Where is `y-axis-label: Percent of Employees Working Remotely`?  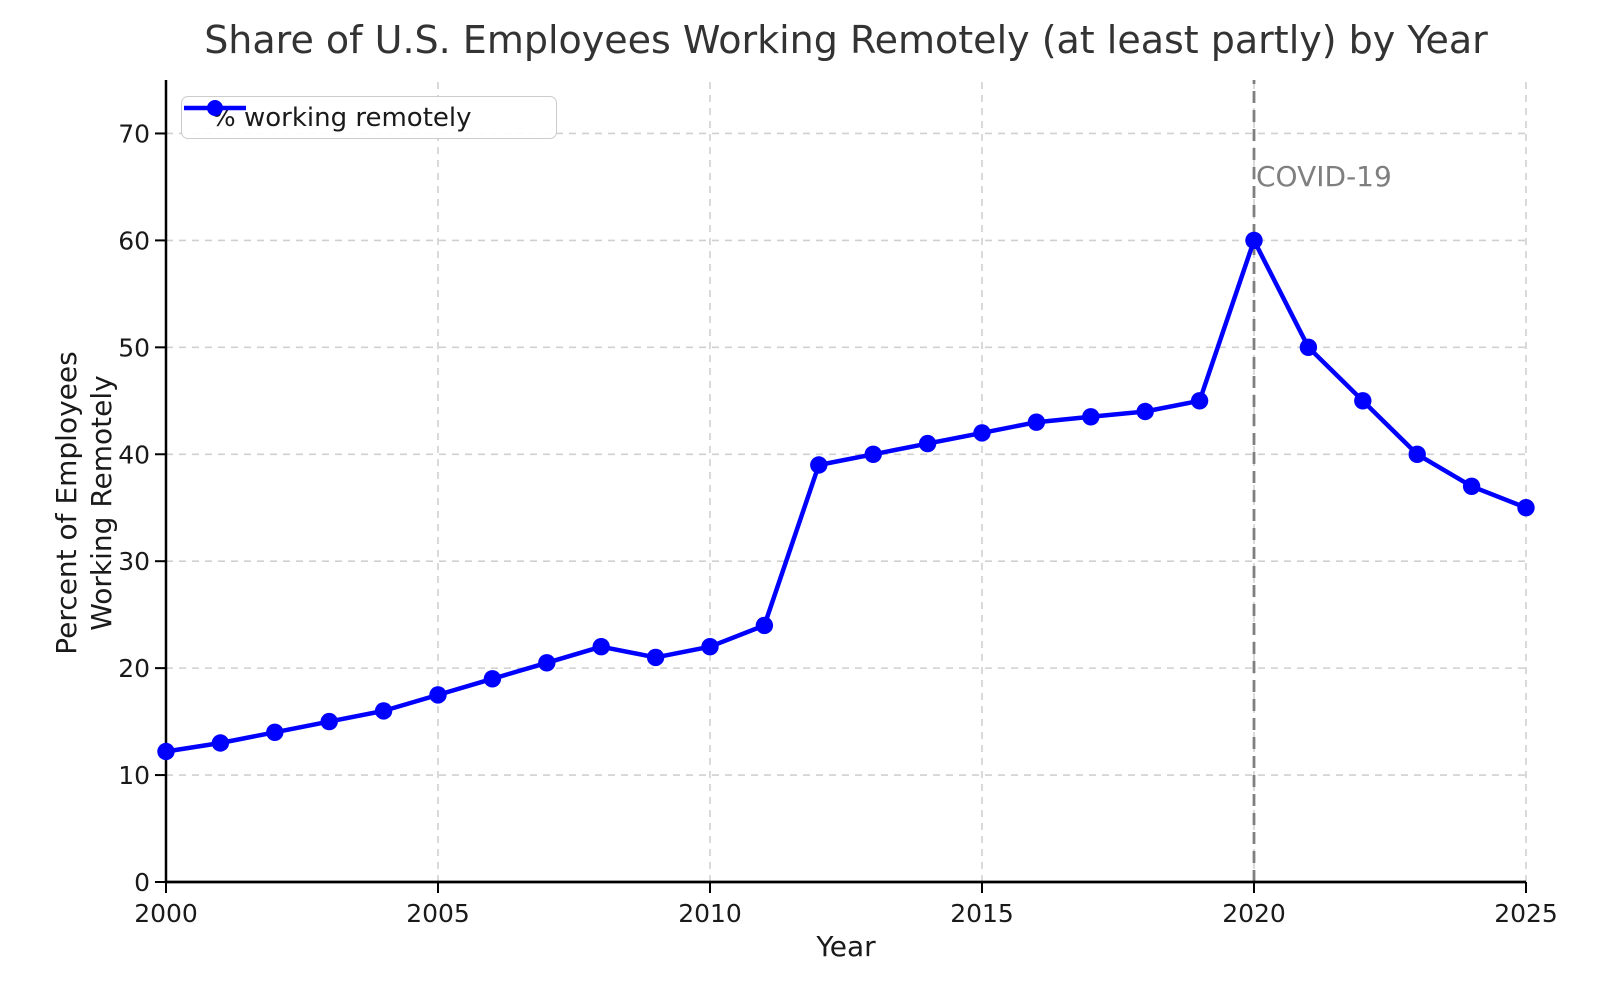
y-axis-label: Percent of Employees Working Remotely is located at coordinates (85, 503).